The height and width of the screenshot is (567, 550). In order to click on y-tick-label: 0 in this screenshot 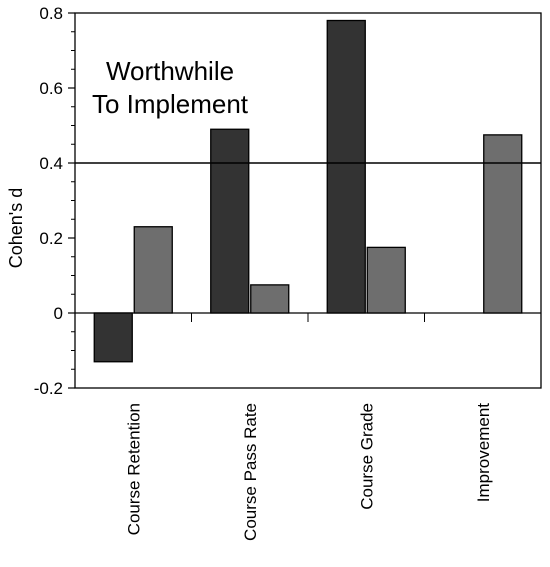, I will do `click(58, 313)`.